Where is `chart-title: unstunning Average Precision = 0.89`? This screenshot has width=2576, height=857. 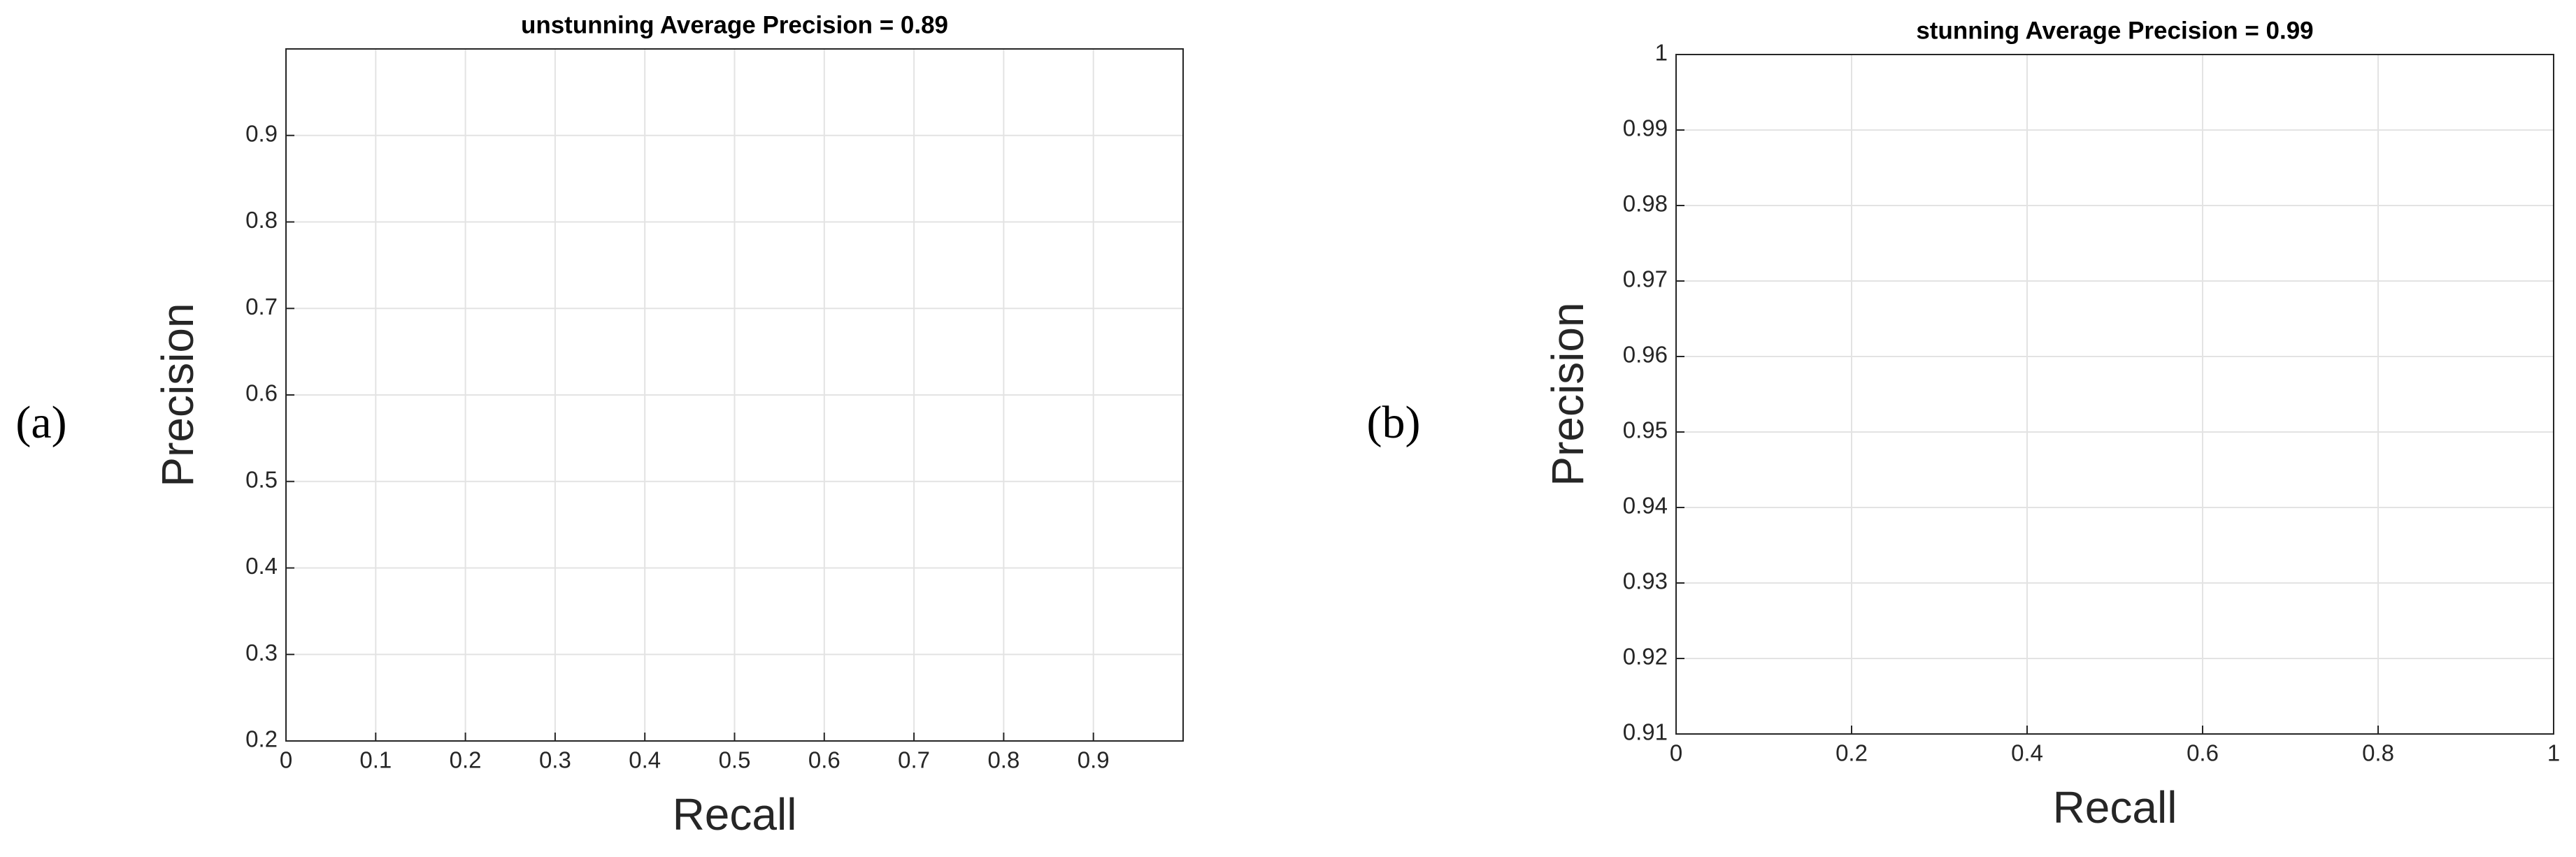 chart-title: unstunning Average Precision = 0.89 is located at coordinates (734, 24).